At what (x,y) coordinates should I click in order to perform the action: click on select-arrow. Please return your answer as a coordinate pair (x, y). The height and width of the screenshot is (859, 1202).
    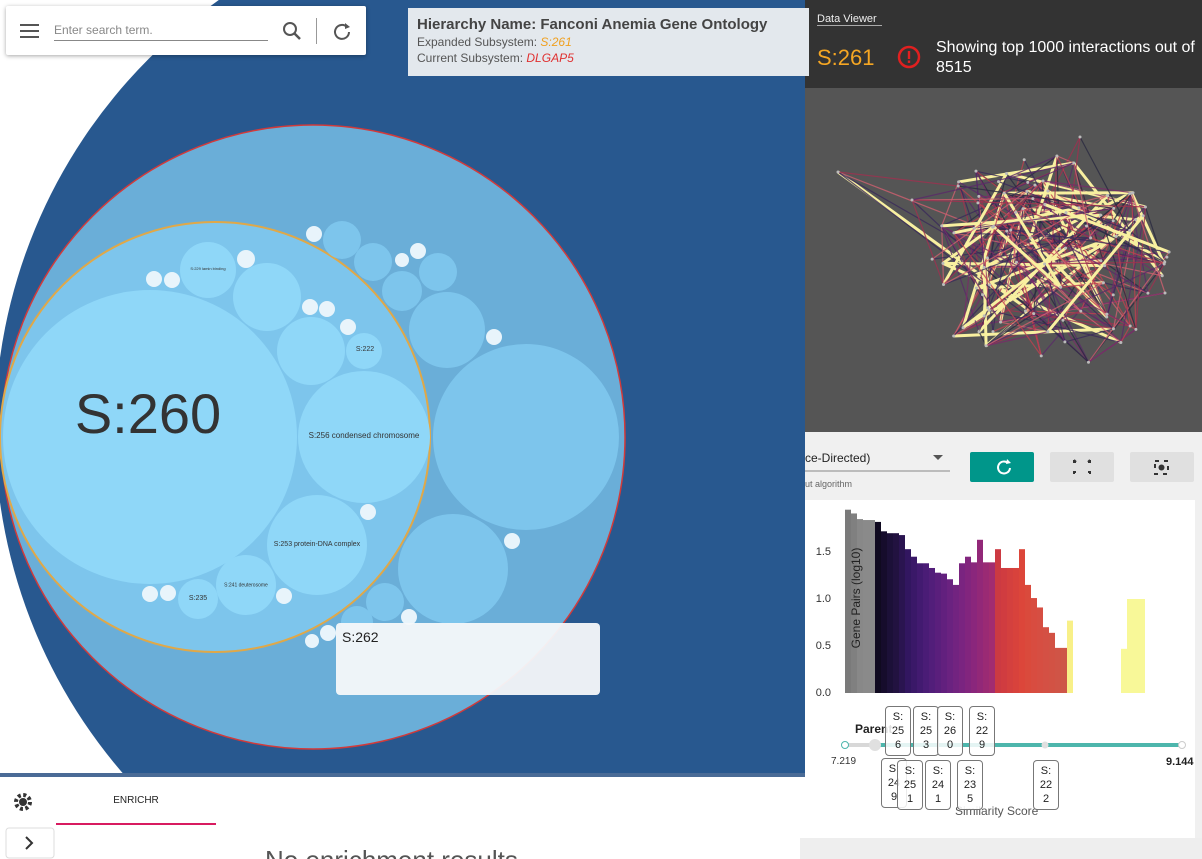
    Looking at the image, I should click on (938, 457).